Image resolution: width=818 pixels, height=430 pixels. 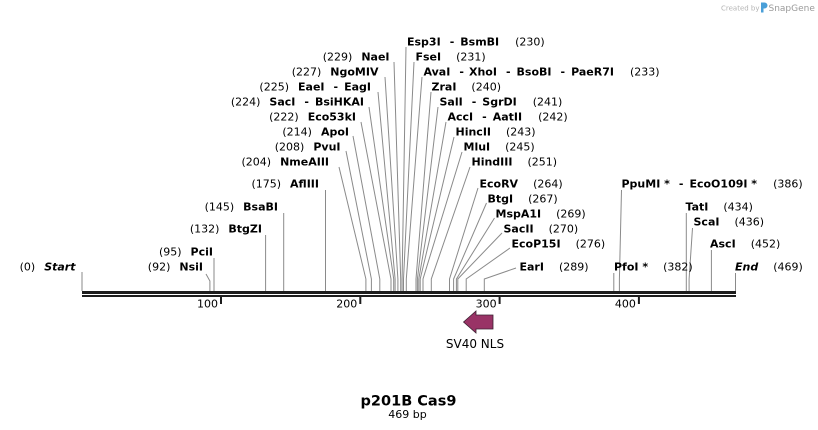 I want to click on enzyme-name: ApoI, so click(x=335, y=132).